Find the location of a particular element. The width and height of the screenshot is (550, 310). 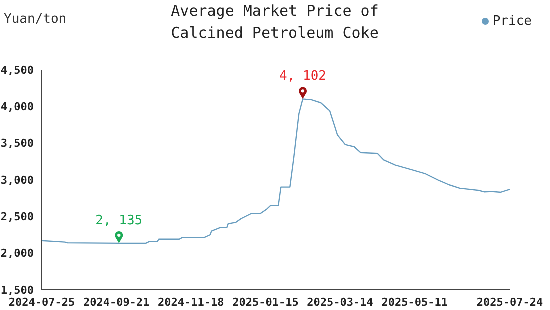

y-axis-title: Yuan/ton is located at coordinates (35, 19).